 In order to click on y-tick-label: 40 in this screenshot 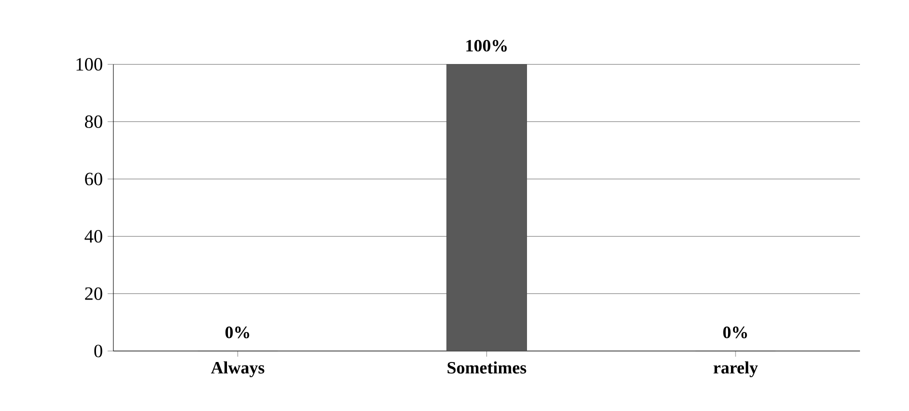, I will do `click(93, 236)`.